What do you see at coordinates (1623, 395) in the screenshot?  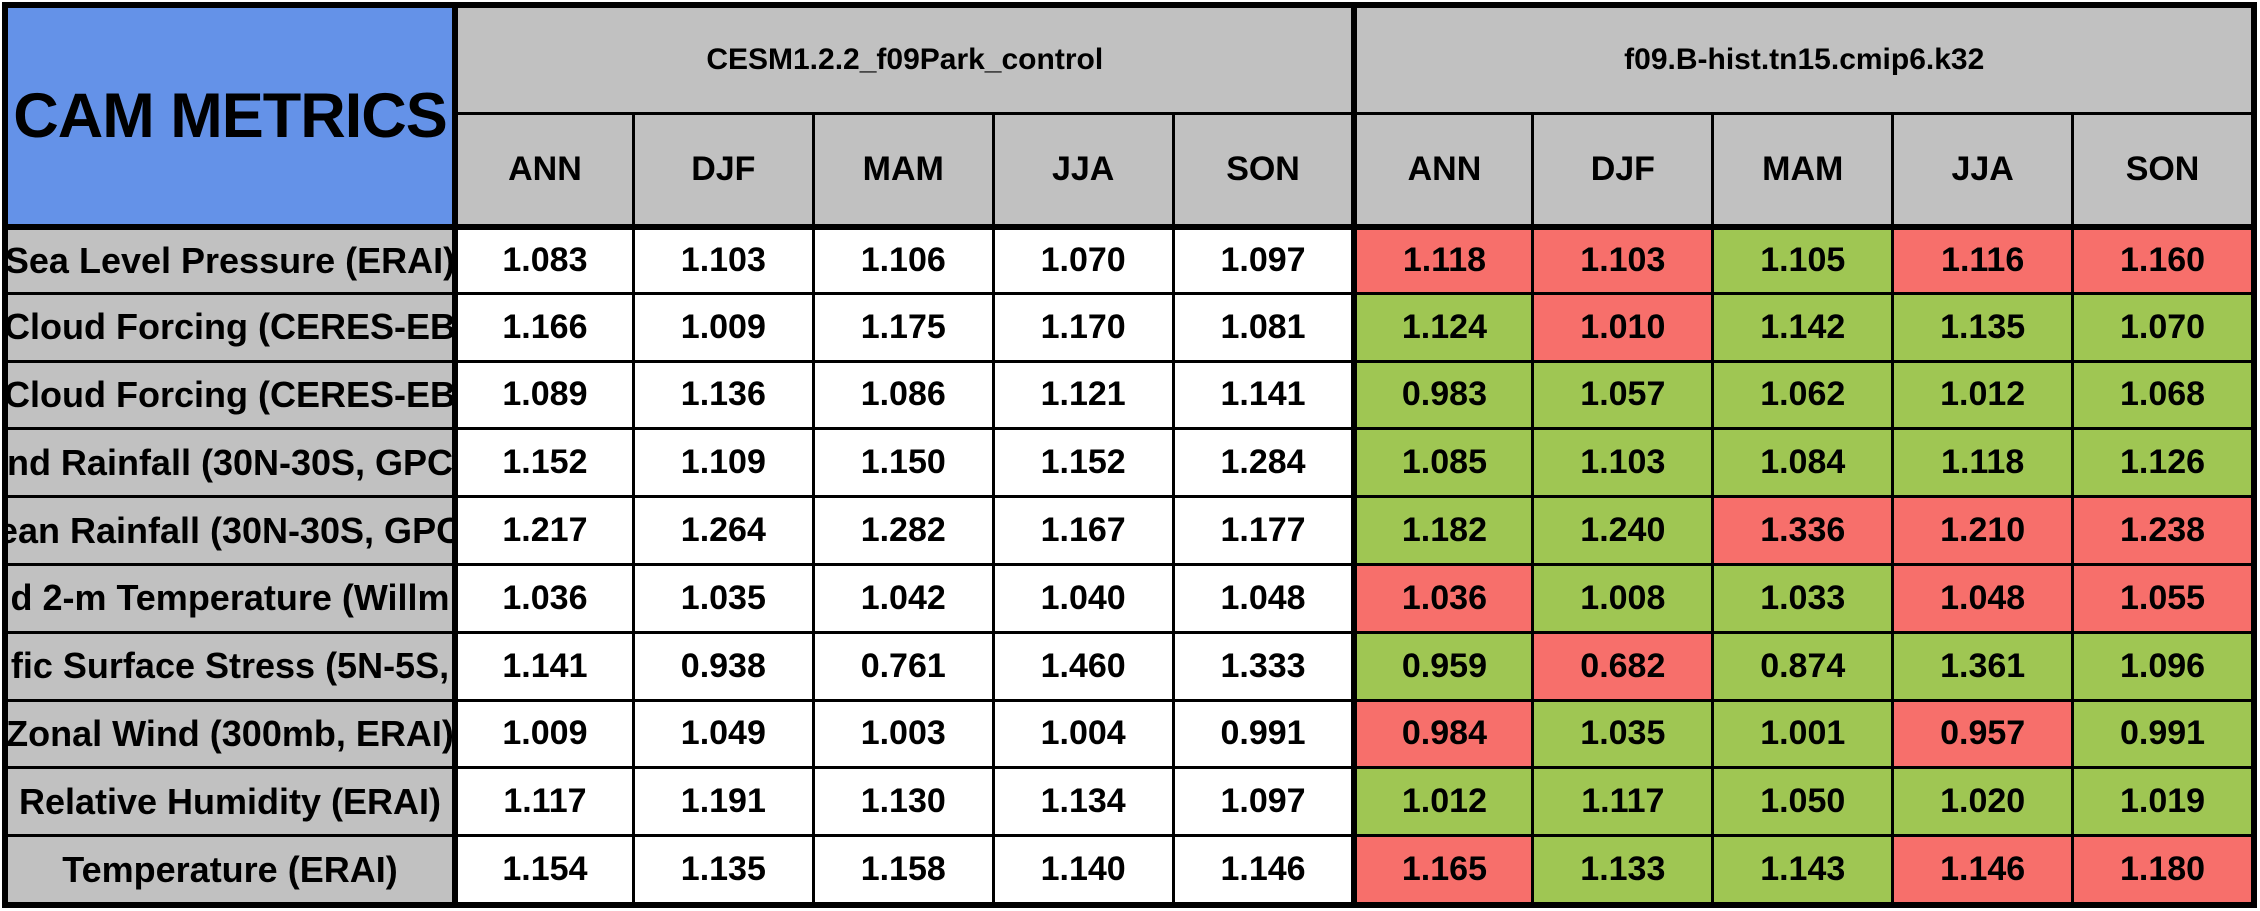 I see `metric-value-experiment: 1.057` at bounding box center [1623, 395].